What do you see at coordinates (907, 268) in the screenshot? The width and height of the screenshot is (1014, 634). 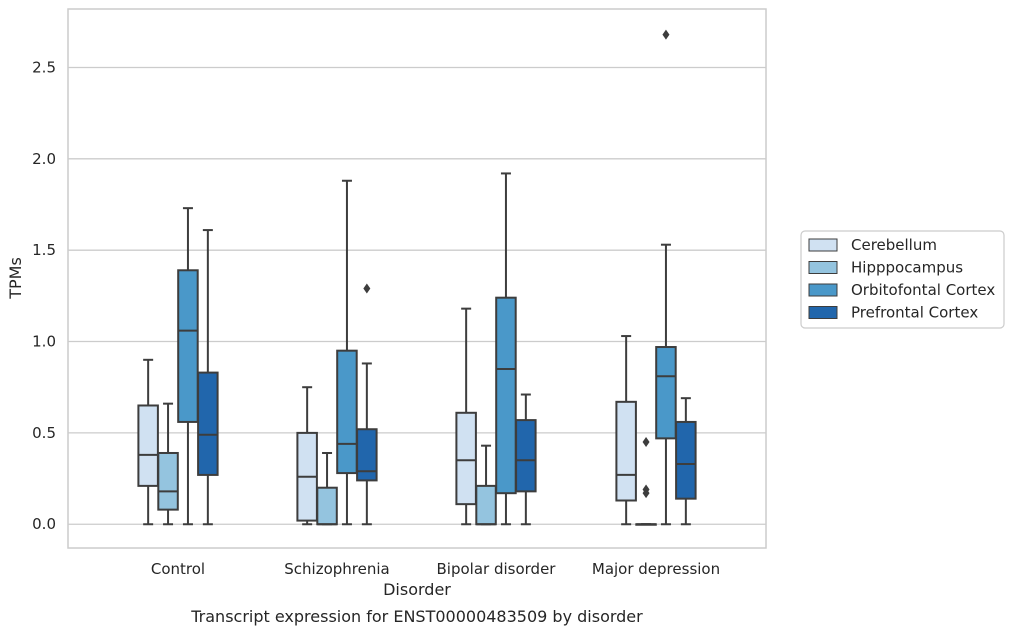 I see `legend-label: Hipppocampus` at bounding box center [907, 268].